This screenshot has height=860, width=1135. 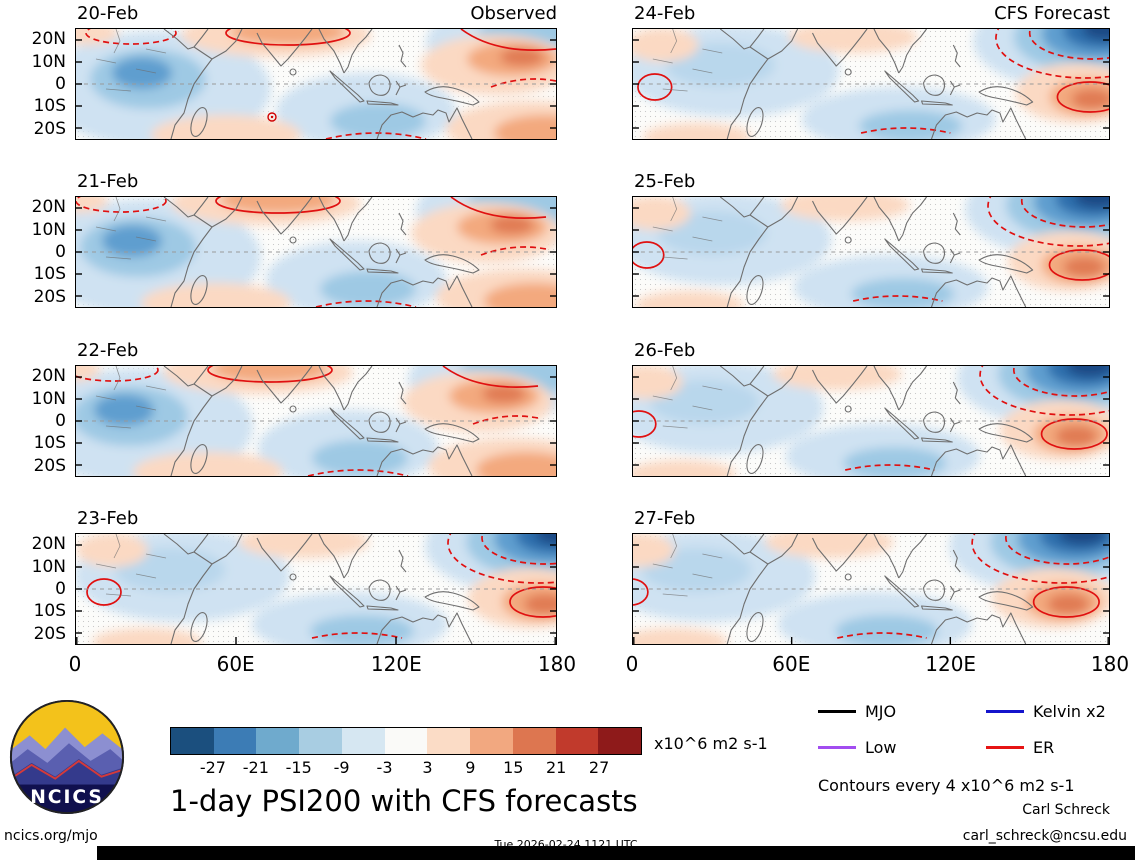 What do you see at coordinates (1044, 836) in the screenshot?
I see `contact-email: carl_schreck@ncsu.edu` at bounding box center [1044, 836].